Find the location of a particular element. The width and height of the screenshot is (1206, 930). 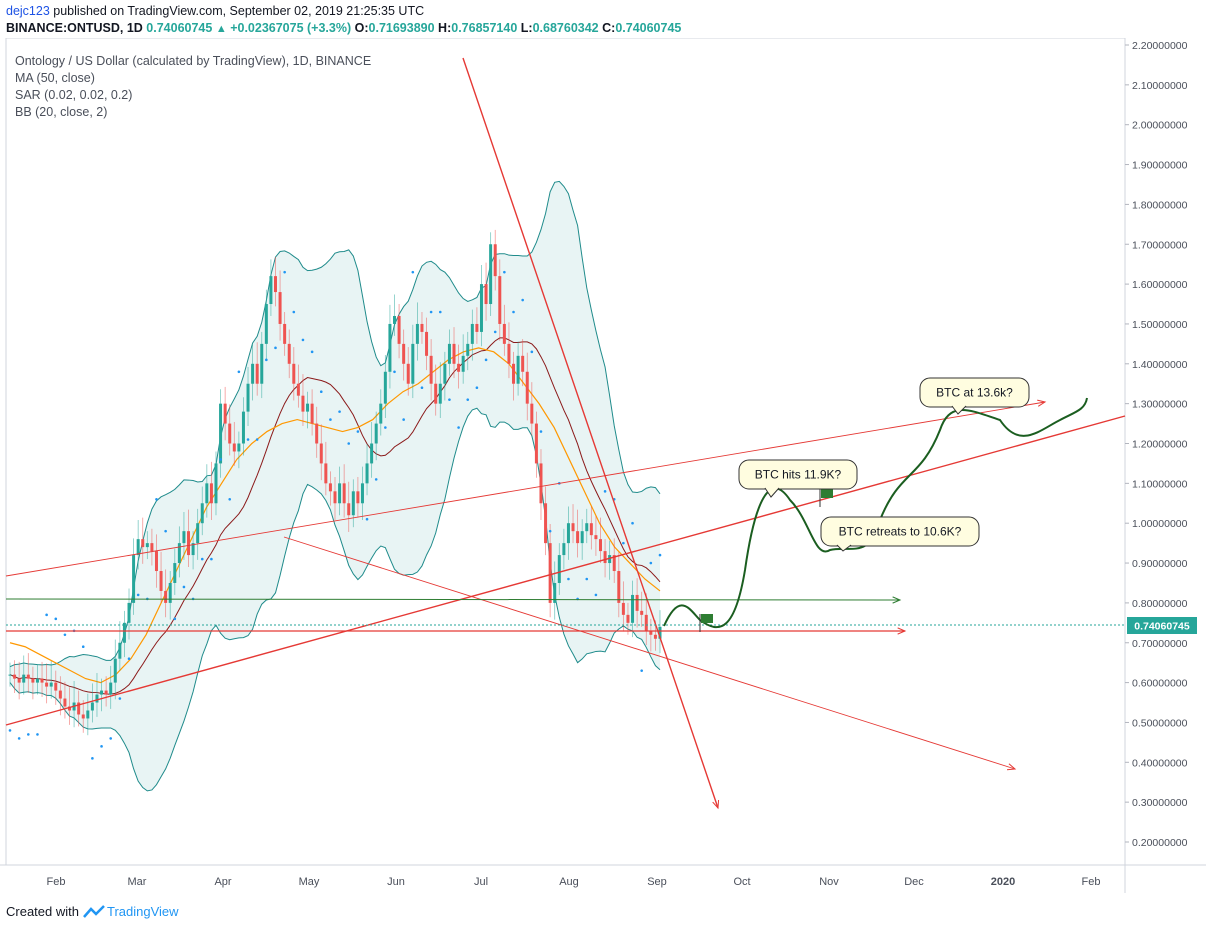

low-label: L: is located at coordinates (526, 28).